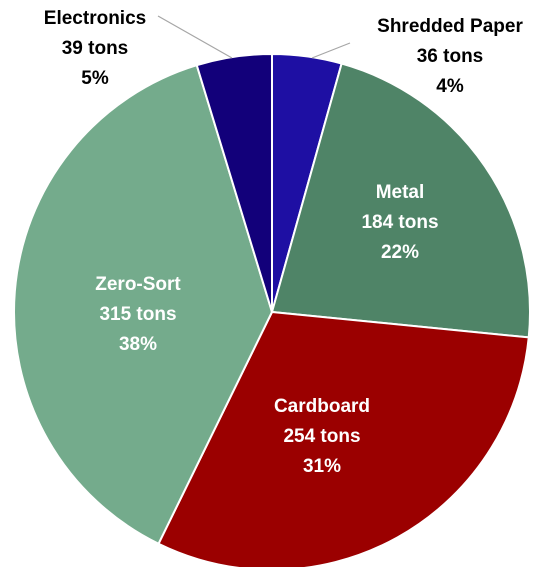 Image resolution: width=545 pixels, height=567 pixels. What do you see at coordinates (450, 86) in the screenshot?
I see `slice-percent-shredded-paper: 4%` at bounding box center [450, 86].